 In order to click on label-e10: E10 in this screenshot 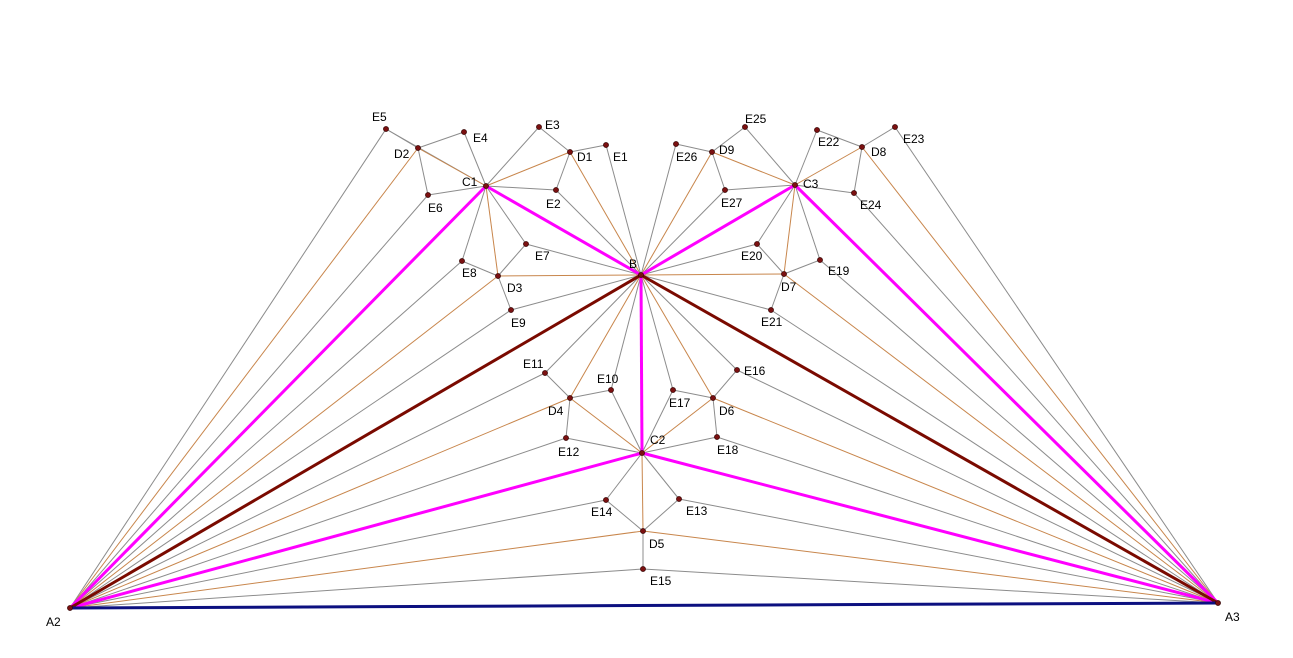, I will do `click(608, 379)`.